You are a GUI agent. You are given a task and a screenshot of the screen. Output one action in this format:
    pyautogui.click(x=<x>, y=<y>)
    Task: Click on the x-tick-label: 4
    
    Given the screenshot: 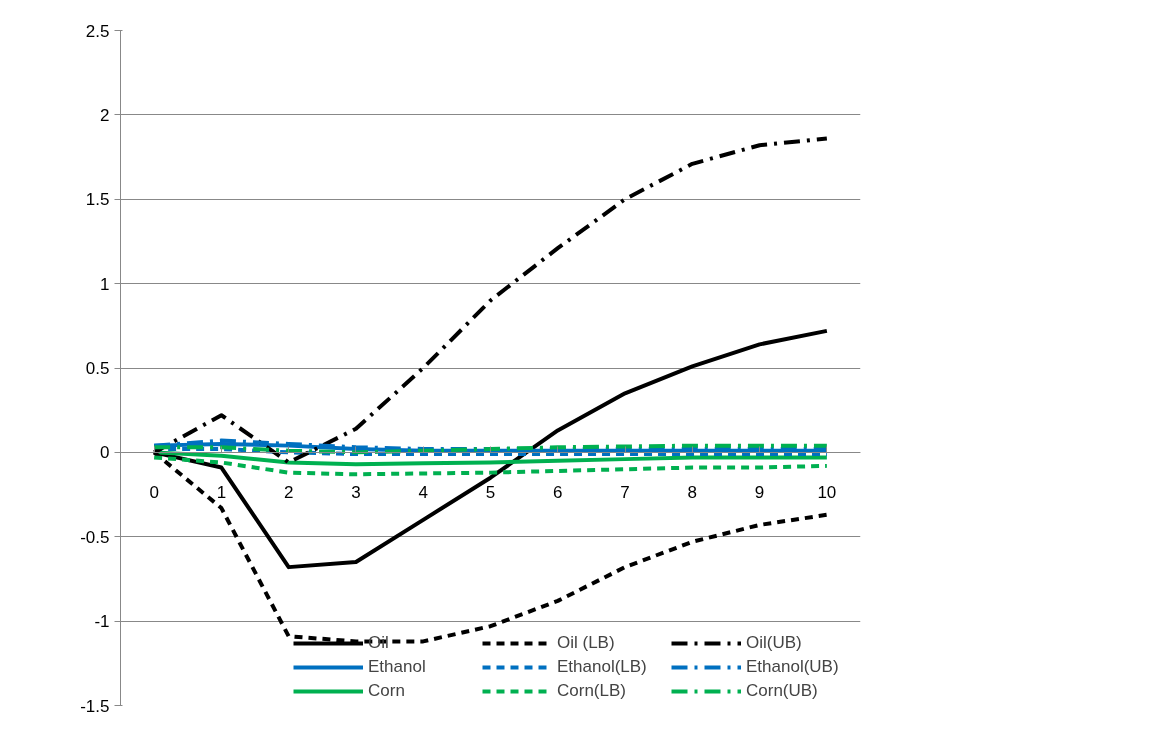 What is the action you would take?
    pyautogui.click(x=423, y=493)
    